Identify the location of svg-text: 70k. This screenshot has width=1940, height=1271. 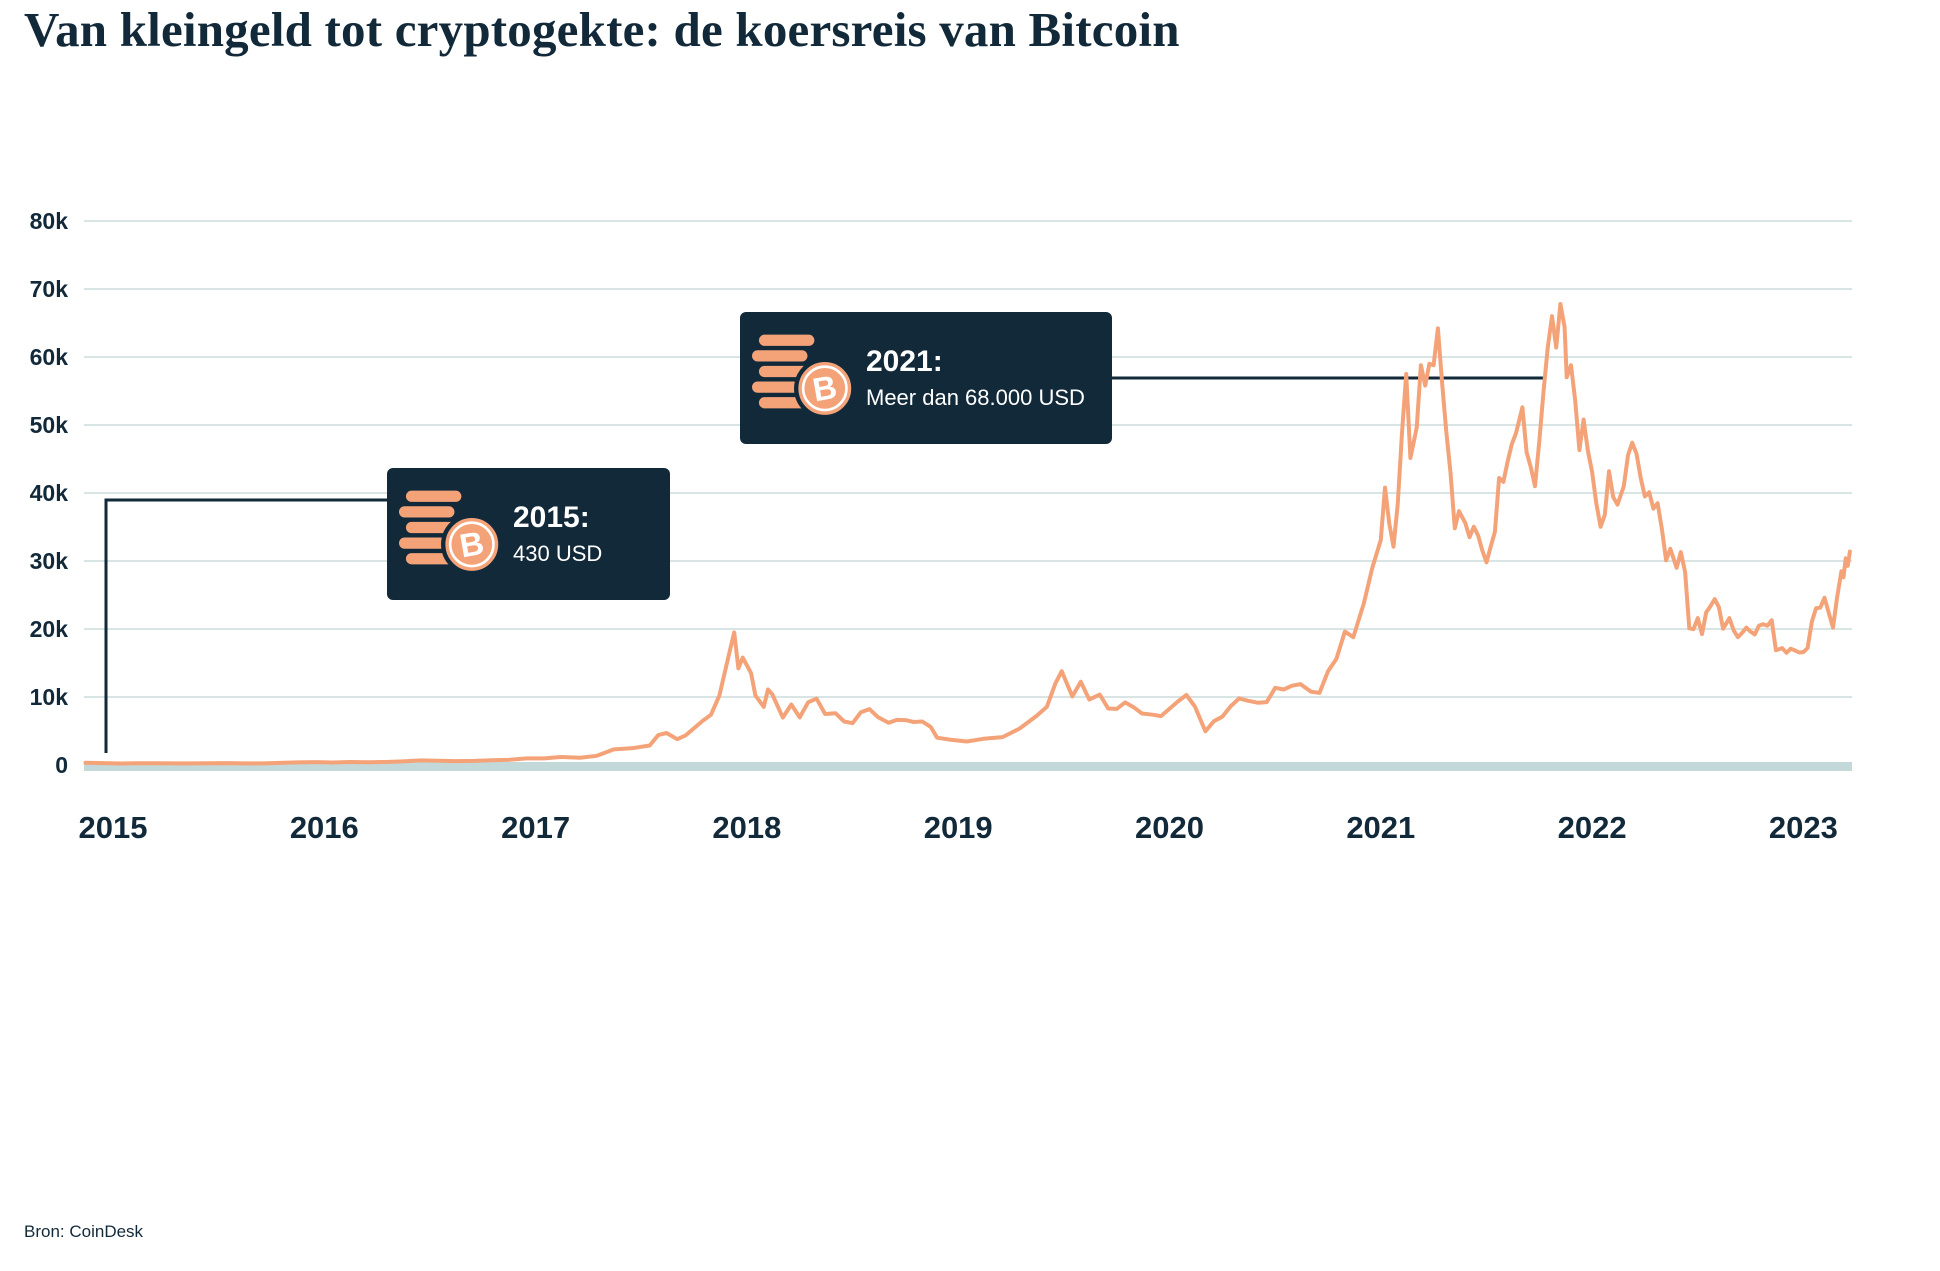
(49, 289).